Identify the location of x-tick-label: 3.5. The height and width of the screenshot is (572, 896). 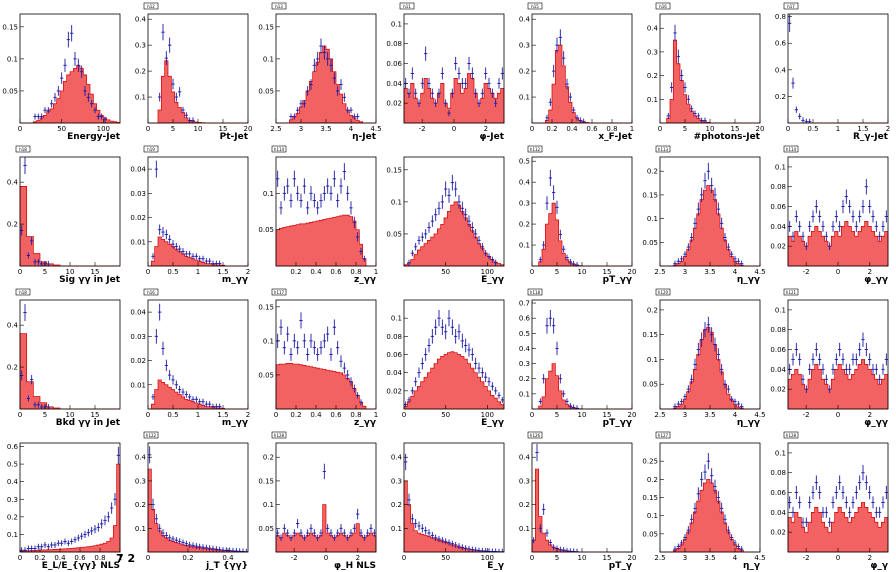
(325, 129).